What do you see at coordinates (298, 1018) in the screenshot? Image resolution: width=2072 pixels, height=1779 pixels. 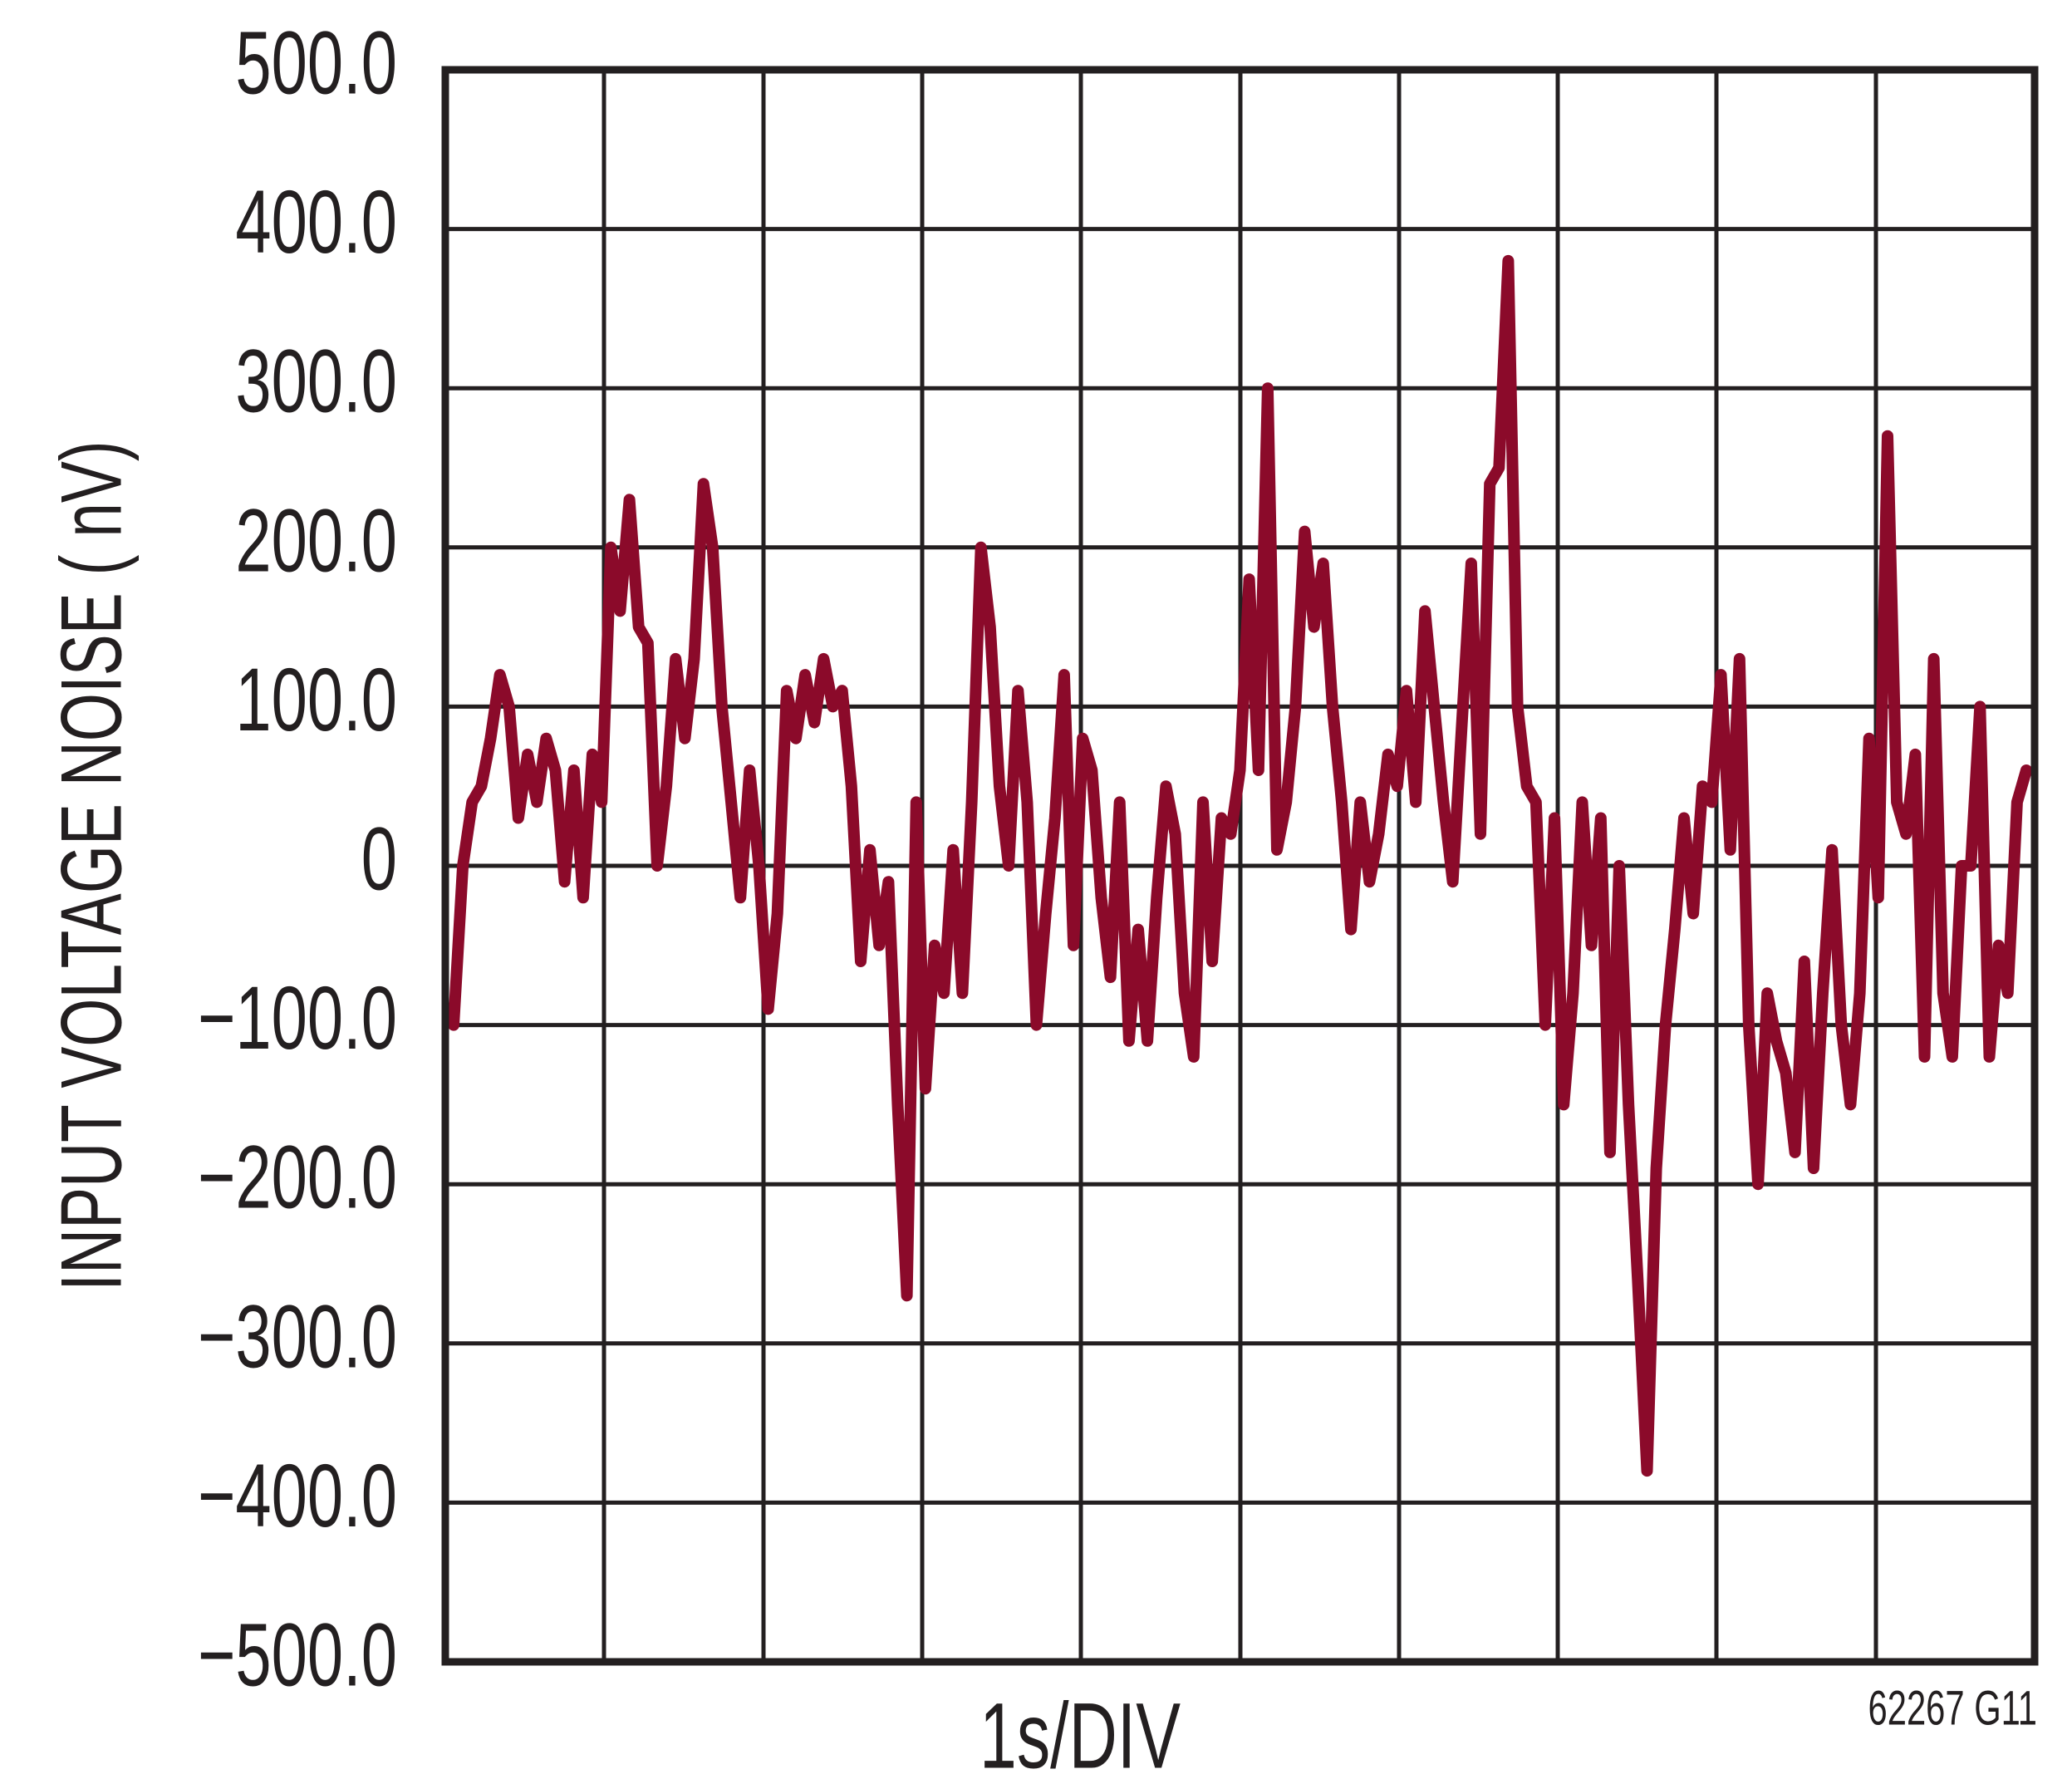 I see `y-tick-label: −100.0` at bounding box center [298, 1018].